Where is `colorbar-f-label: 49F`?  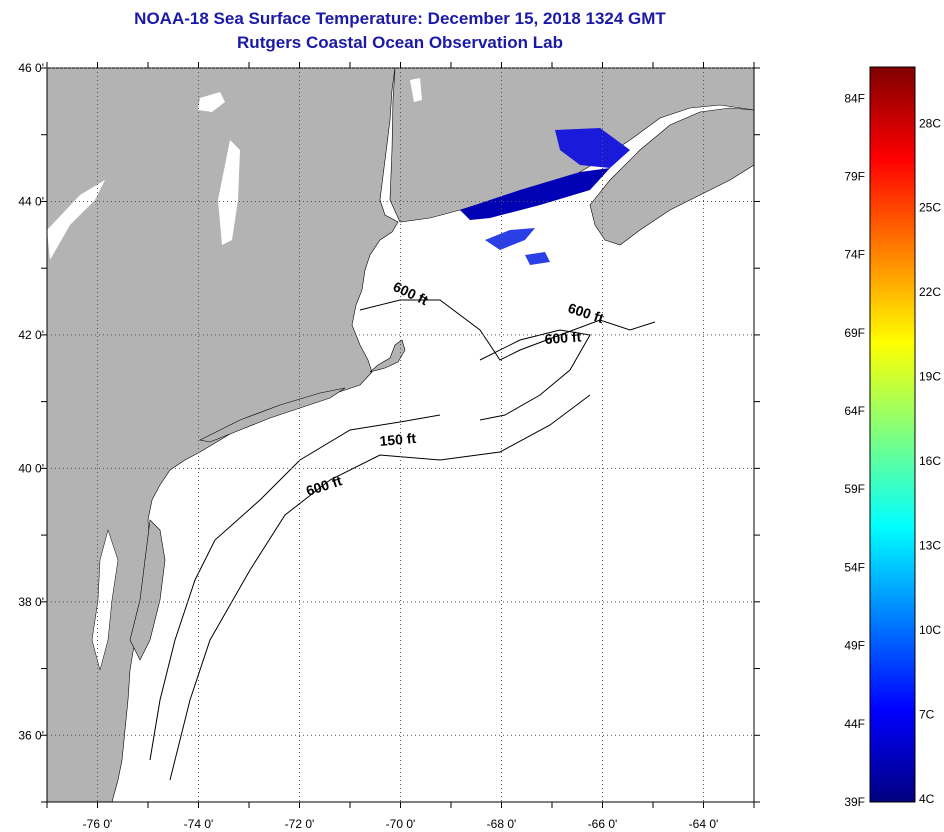 colorbar-f-label: 49F is located at coordinates (854, 646).